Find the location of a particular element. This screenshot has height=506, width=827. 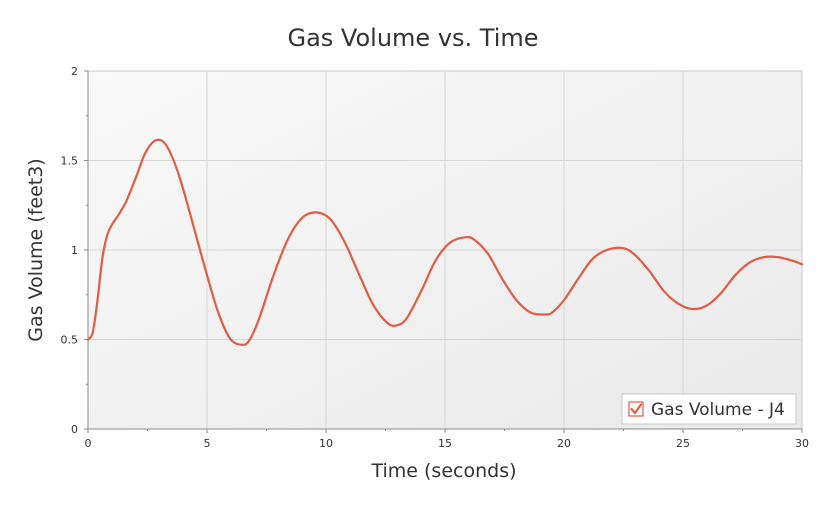

y-tick-label: 1.5 is located at coordinates (70, 161).